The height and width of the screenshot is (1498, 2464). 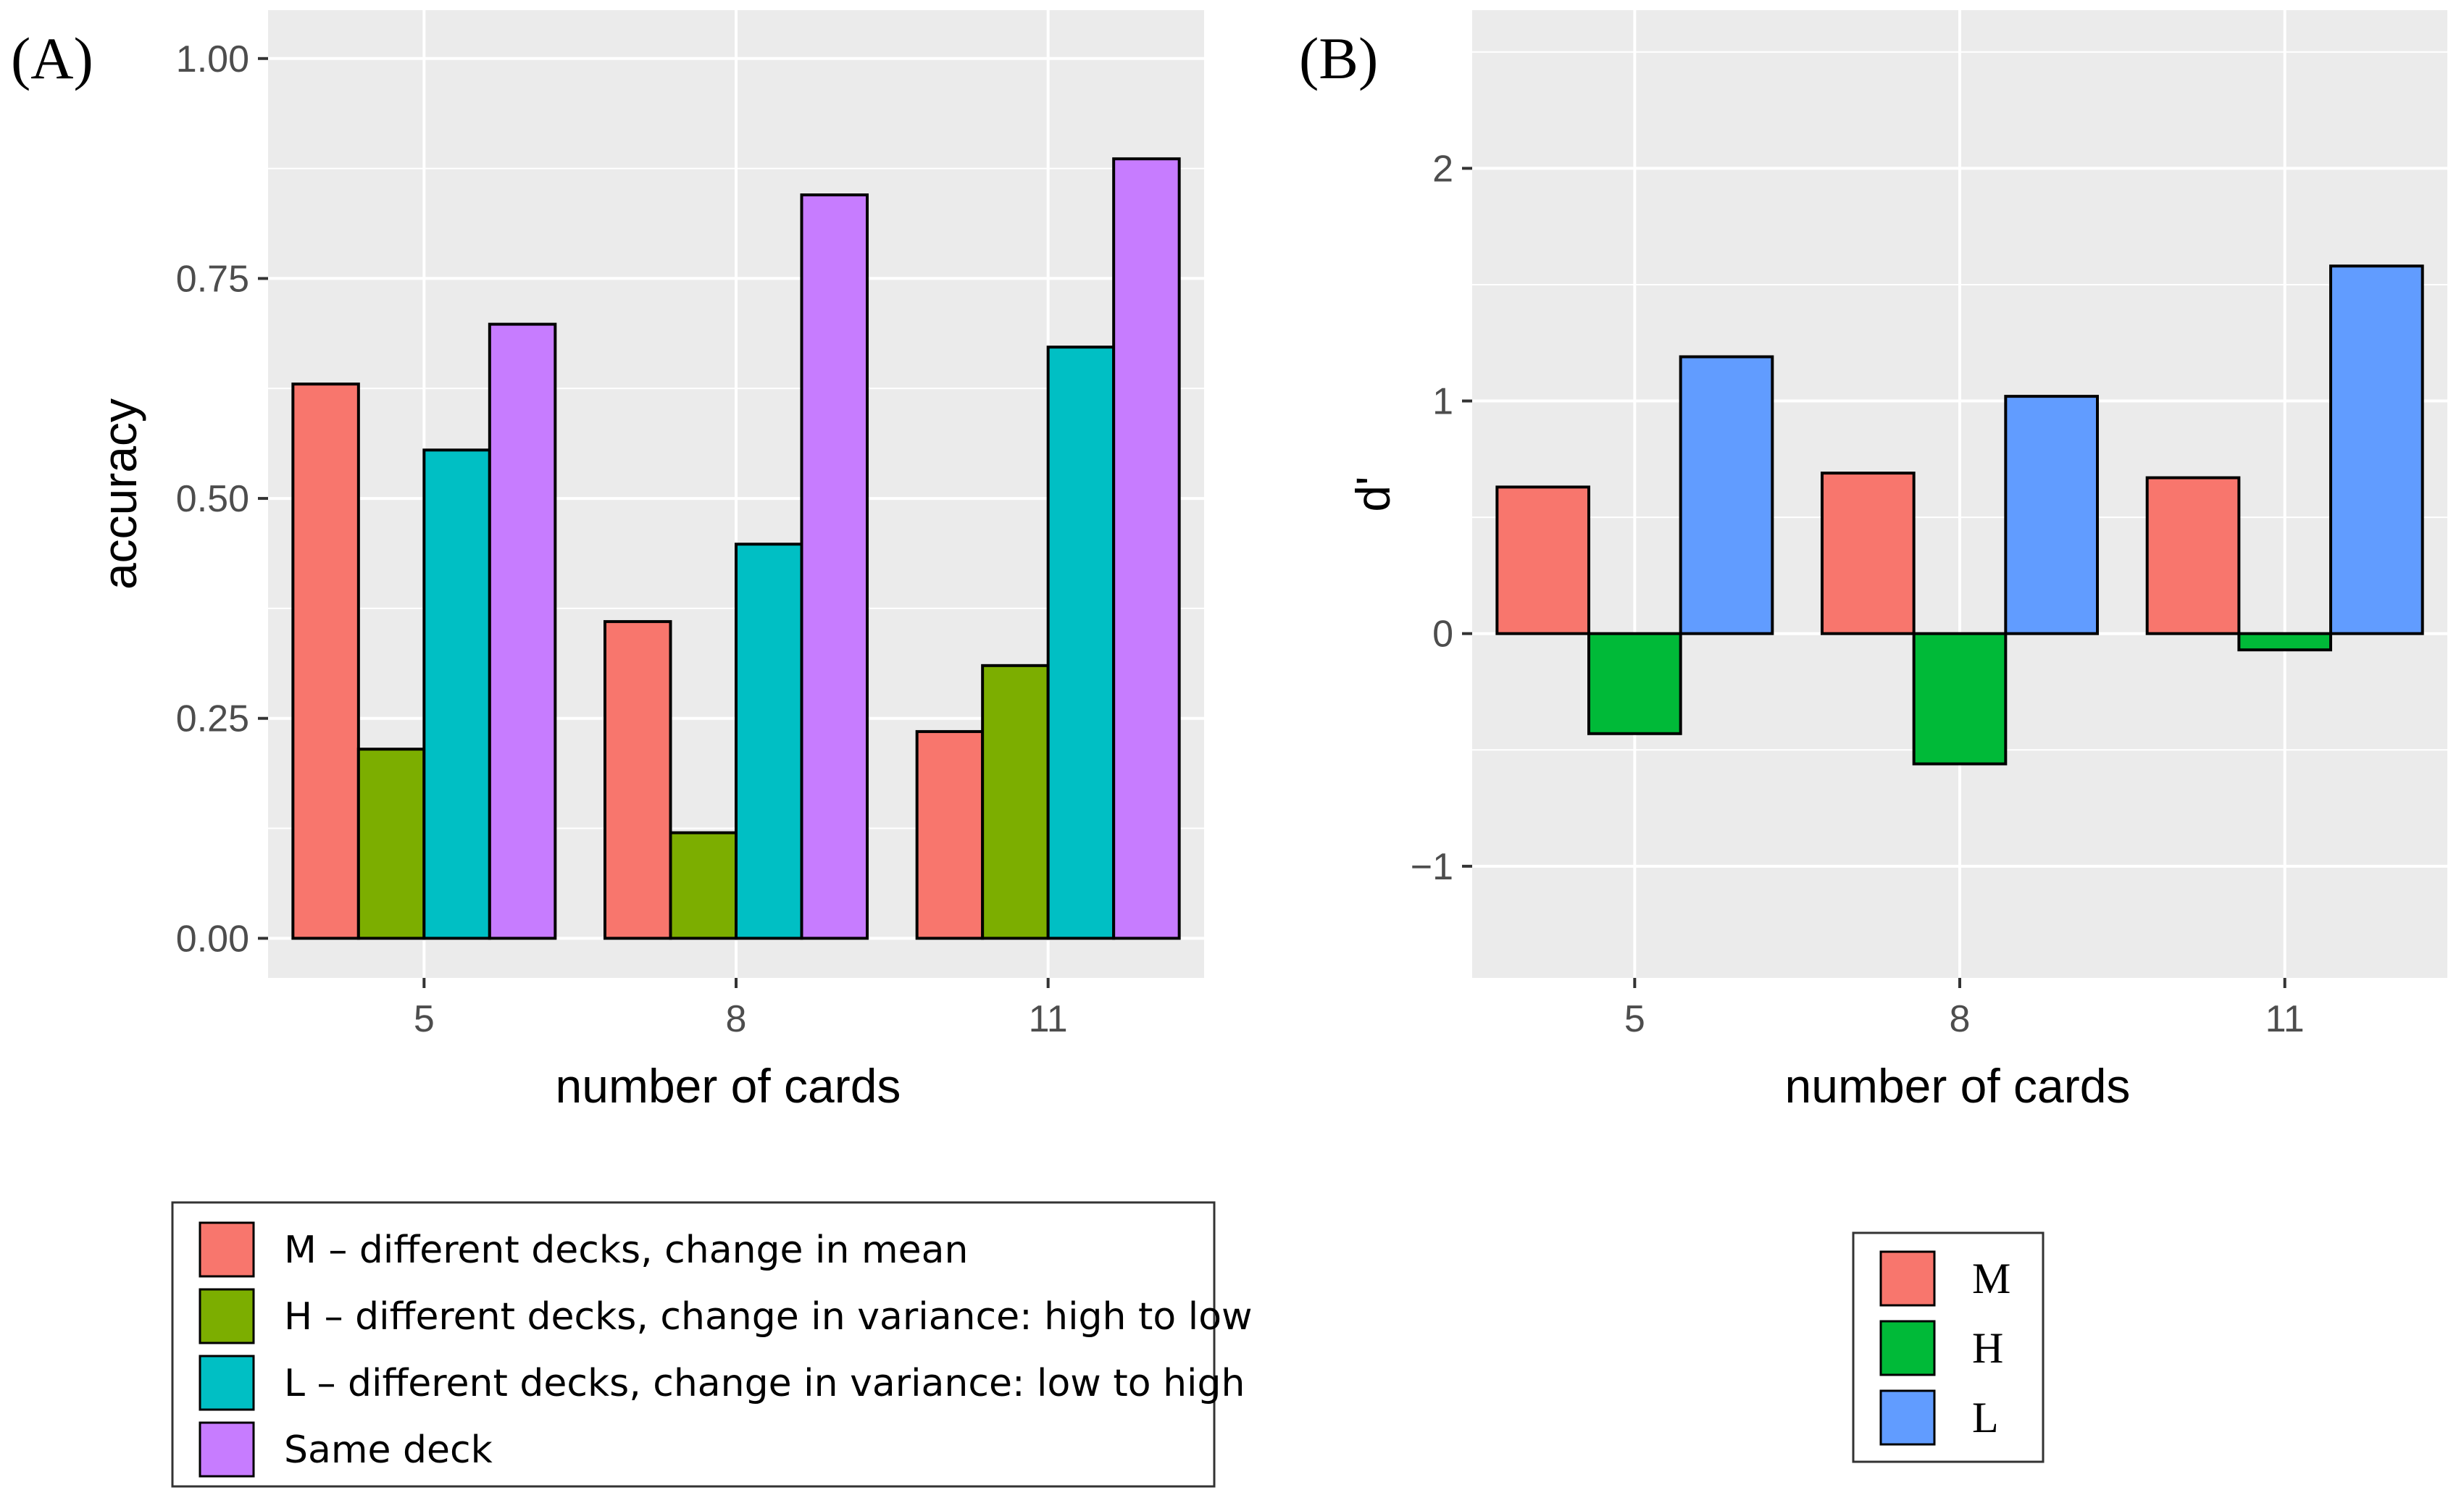 What do you see at coordinates (1985, 1417) in the screenshot?
I see `legend-b-label-l: L` at bounding box center [1985, 1417].